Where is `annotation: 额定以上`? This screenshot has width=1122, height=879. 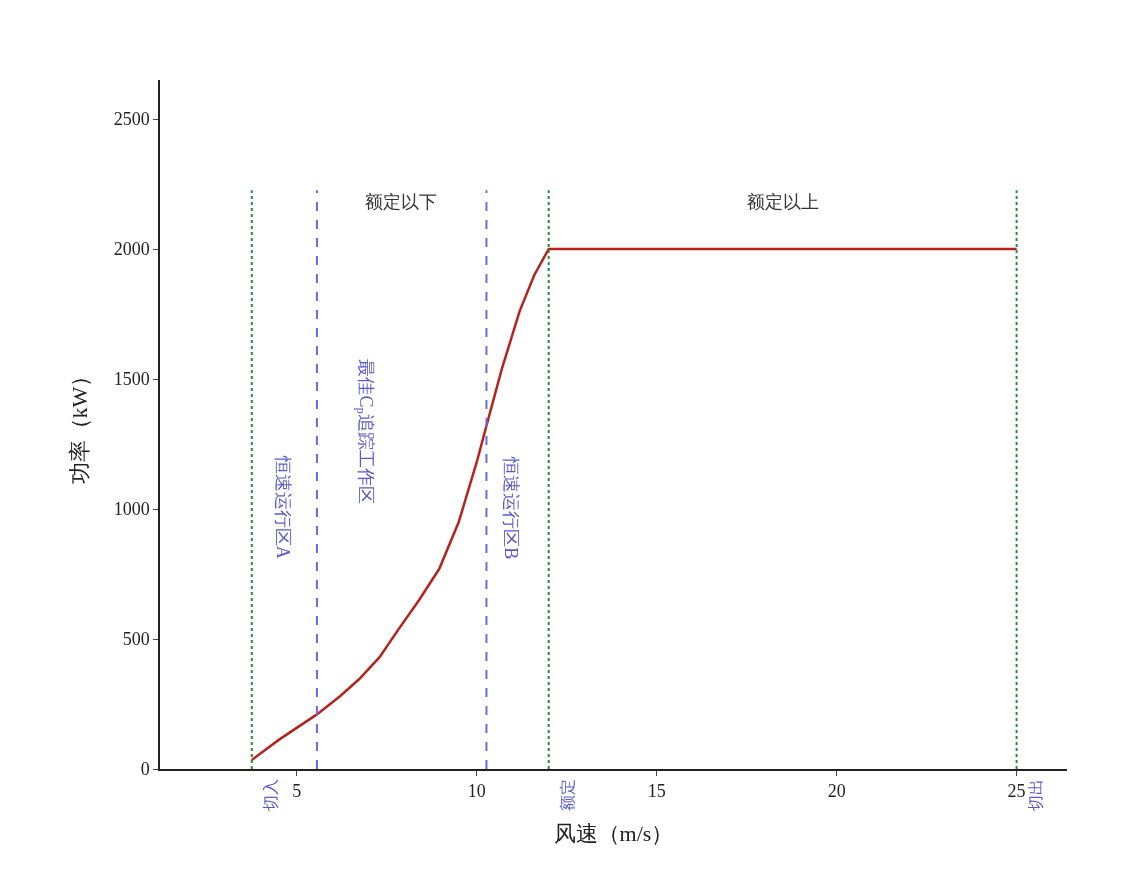 annotation: 额定以上 is located at coordinates (783, 202).